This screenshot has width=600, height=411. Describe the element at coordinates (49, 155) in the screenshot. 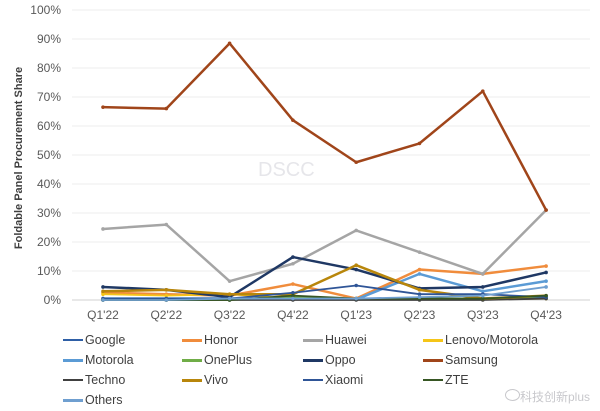

I see `y-tick-label: 50%` at that location.